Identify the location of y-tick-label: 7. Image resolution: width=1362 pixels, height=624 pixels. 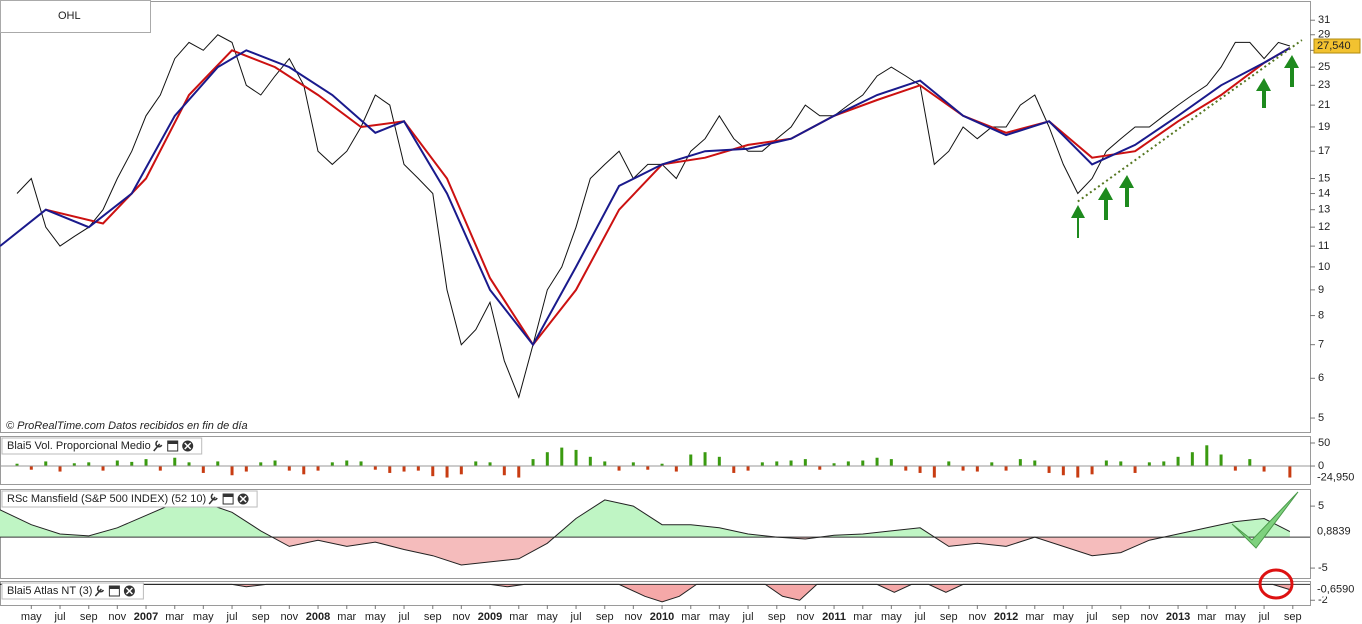
(1321, 345).